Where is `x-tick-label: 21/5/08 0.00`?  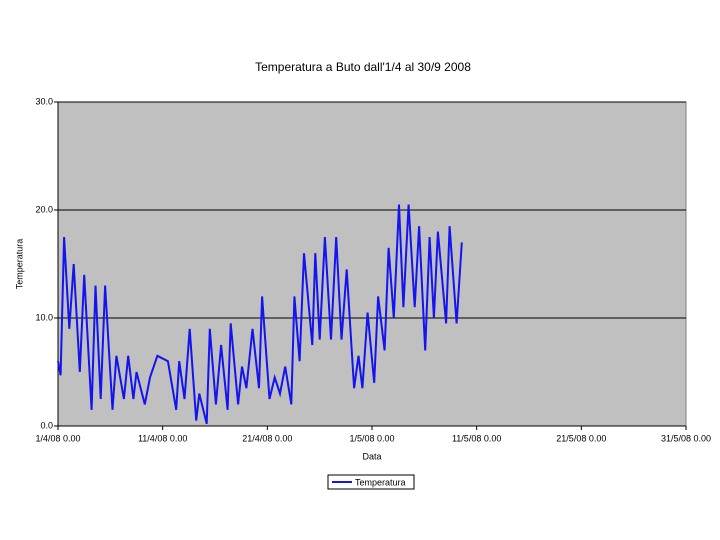
x-tick-label: 21/5/08 0.00 is located at coordinates (581, 438).